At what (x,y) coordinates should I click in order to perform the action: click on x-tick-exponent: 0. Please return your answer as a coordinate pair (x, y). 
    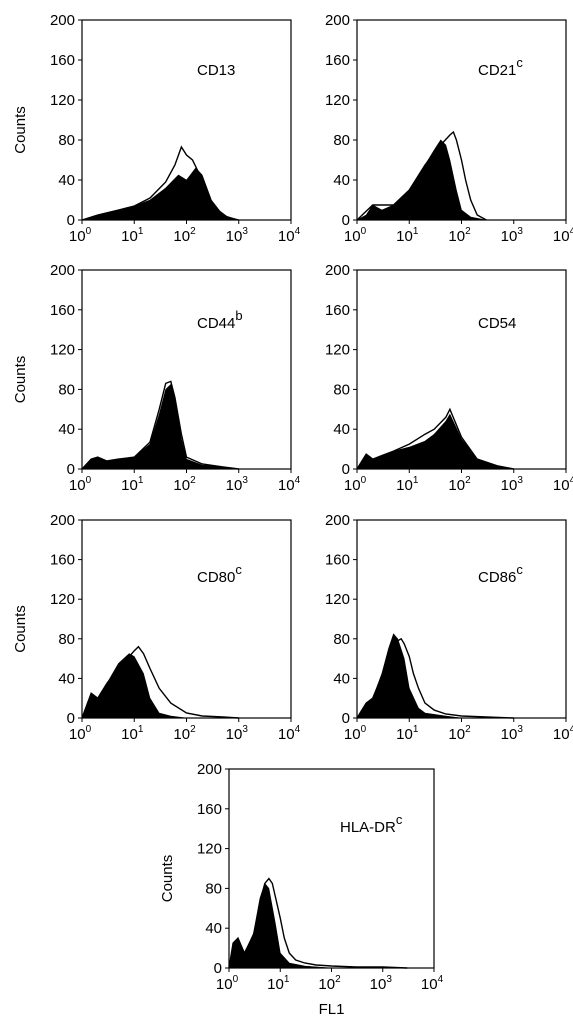
    Looking at the image, I should click on (89, 231).